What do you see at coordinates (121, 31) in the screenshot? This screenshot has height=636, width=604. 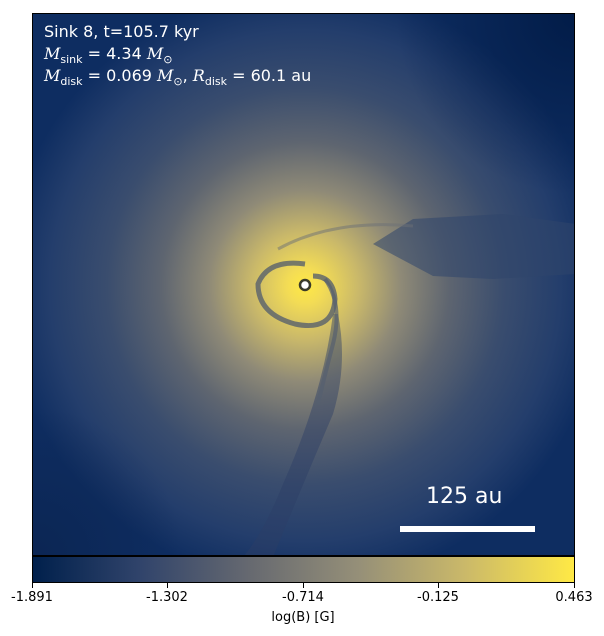 I see `annotation-time: Sink 8, t=105.7 kyr` at bounding box center [121, 31].